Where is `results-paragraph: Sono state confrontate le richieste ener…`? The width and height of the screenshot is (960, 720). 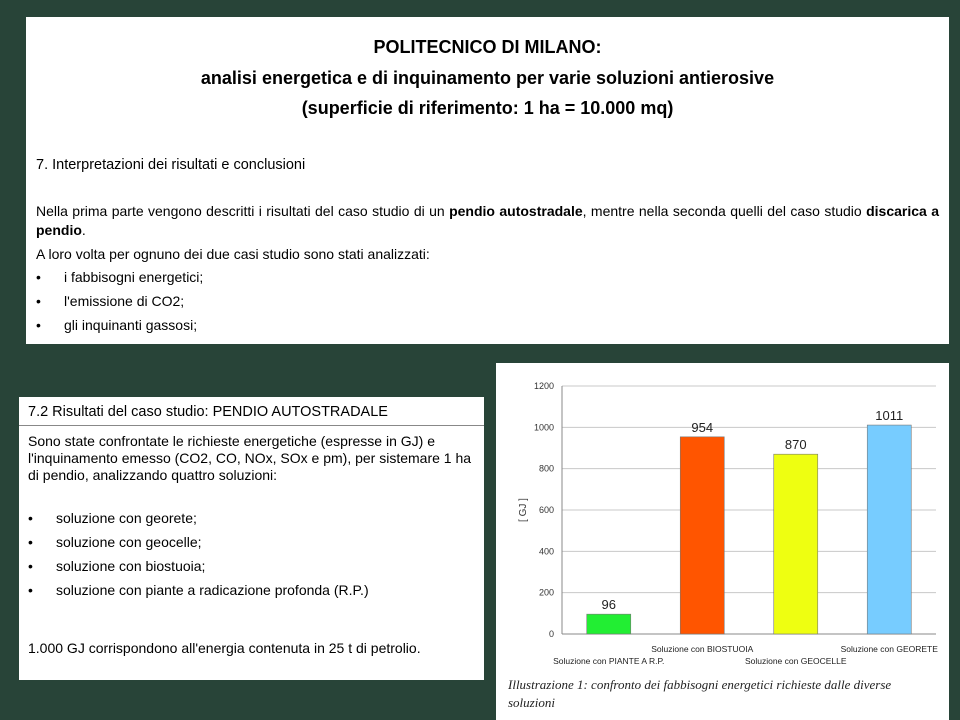
results-paragraph: Sono state confrontate le richieste ener… is located at coordinates (250, 458).